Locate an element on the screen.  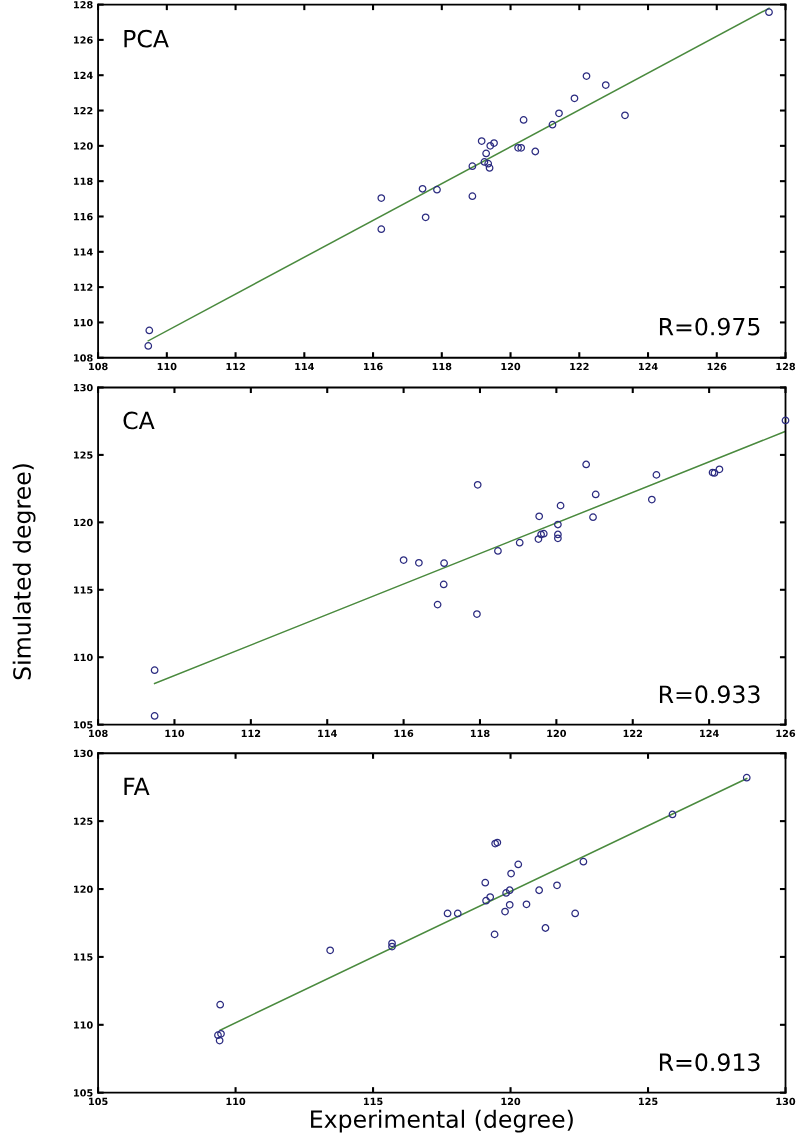
annotation: R=0.975 is located at coordinates (709, 326).